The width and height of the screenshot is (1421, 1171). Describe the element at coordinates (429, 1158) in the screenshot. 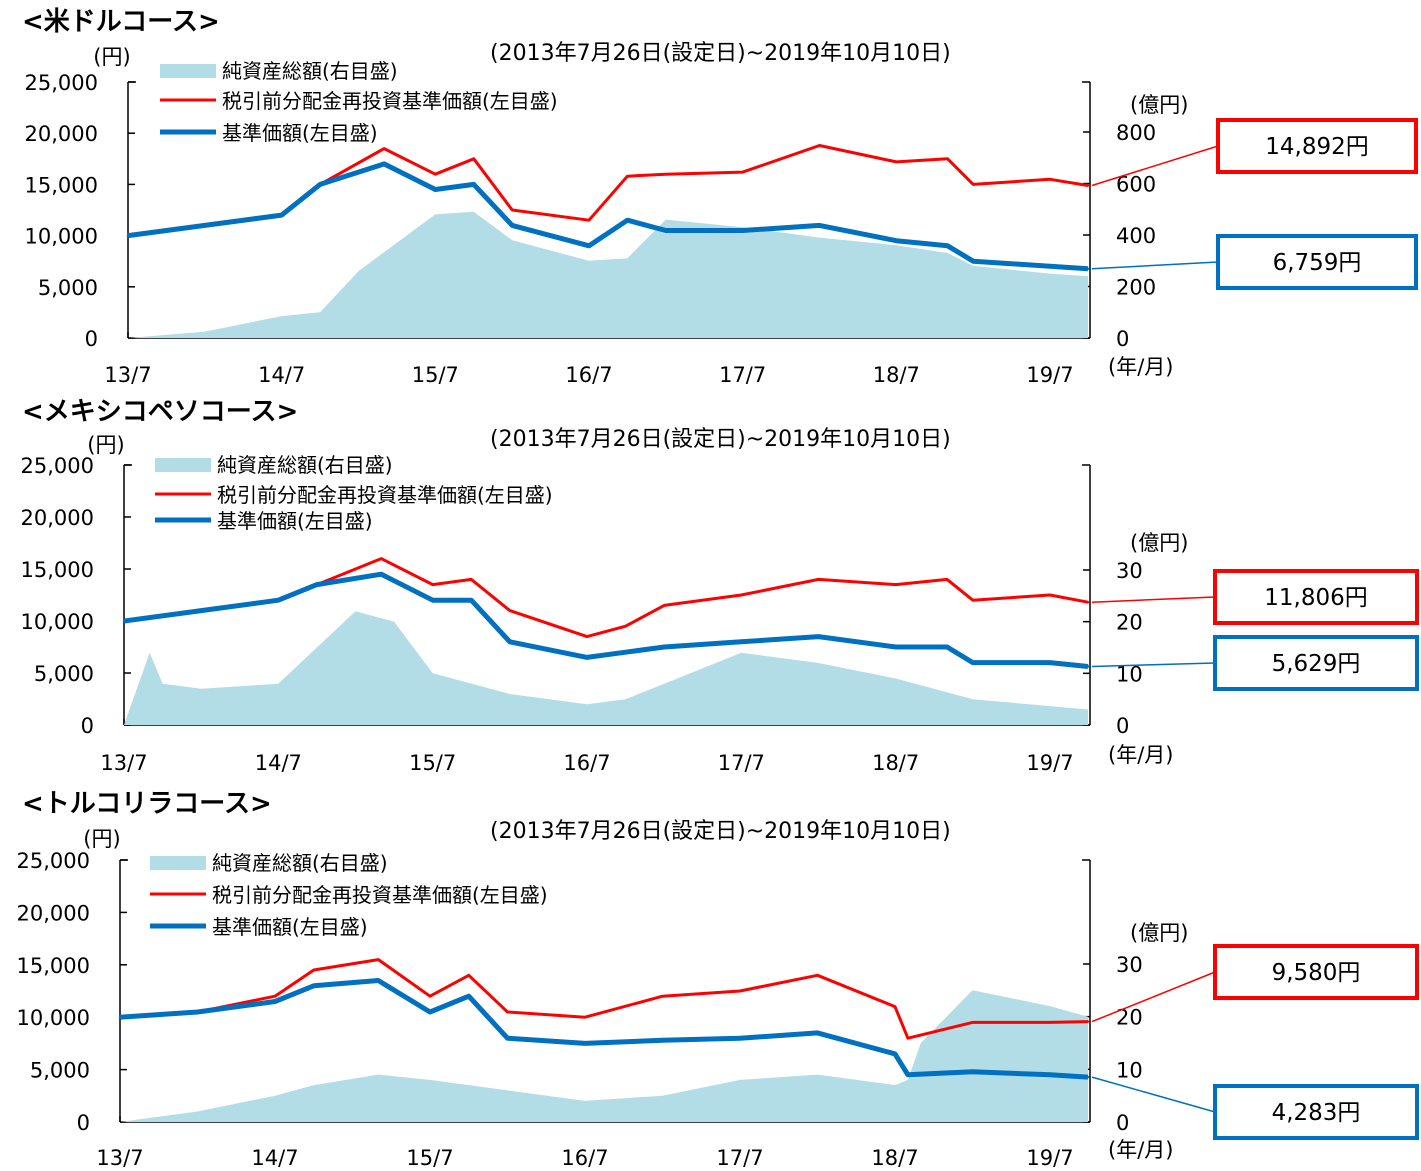

I see `x-tick-label: 15/7` at that location.